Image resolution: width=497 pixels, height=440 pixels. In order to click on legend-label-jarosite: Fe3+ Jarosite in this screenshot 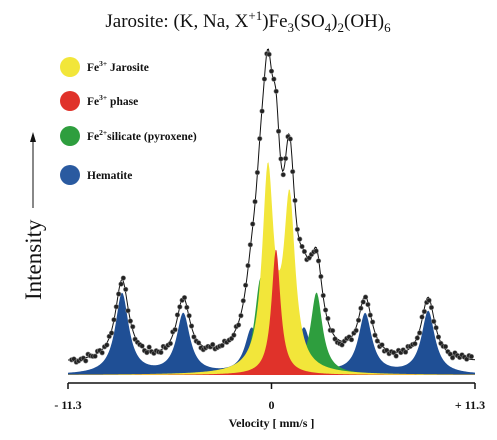, I will do `click(118, 66)`.